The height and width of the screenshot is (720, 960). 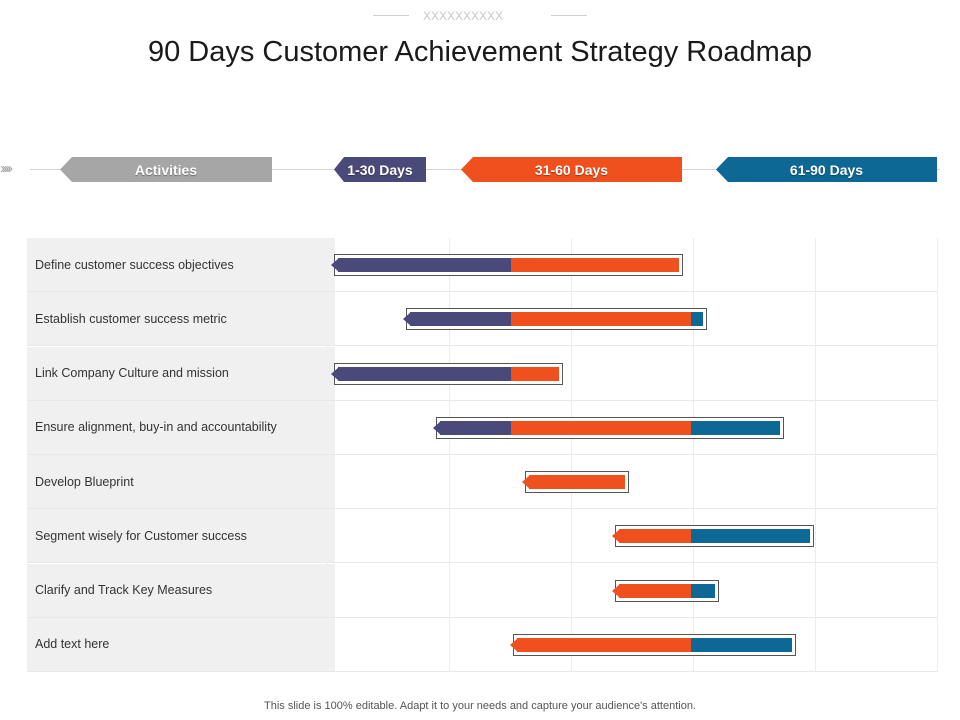 What do you see at coordinates (482, 482) in the screenshot?
I see `table-row: Develop Blueprint` at bounding box center [482, 482].